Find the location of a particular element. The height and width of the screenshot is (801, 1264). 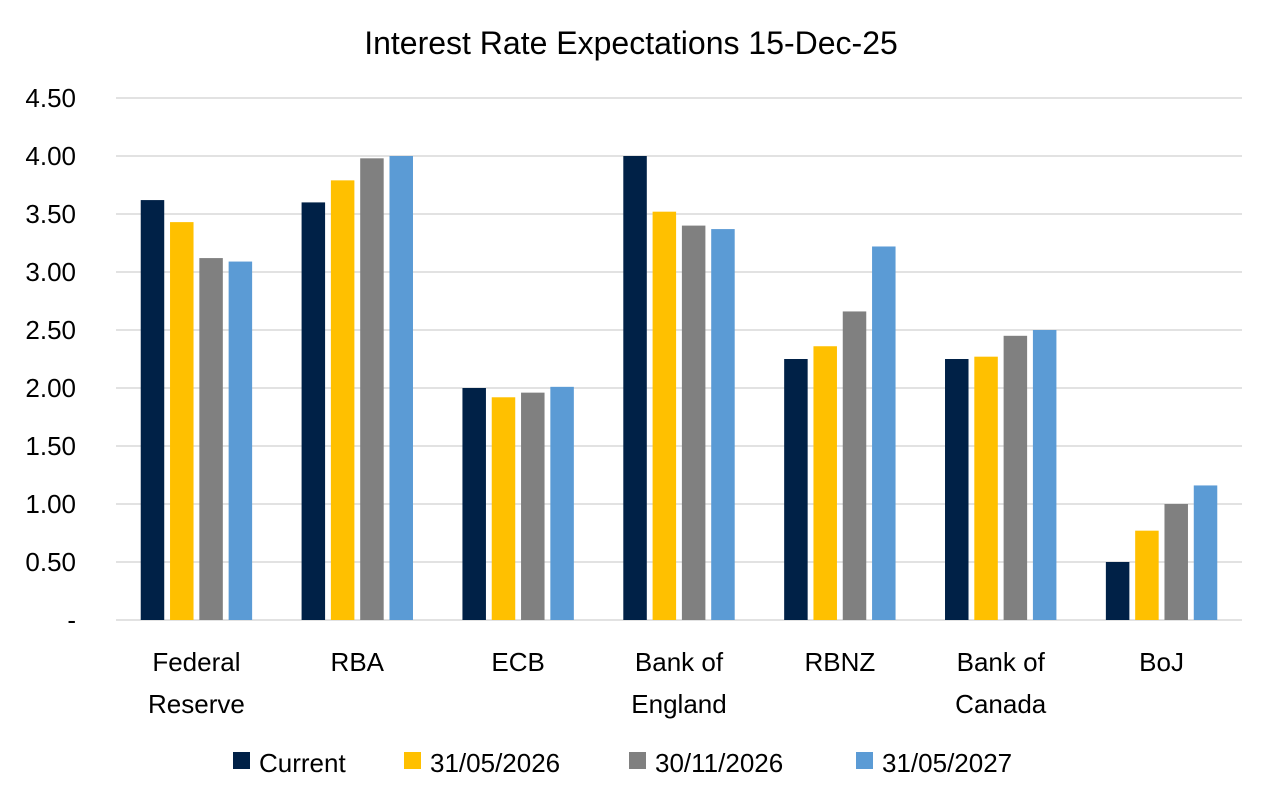

y-tick-label: 2.50 is located at coordinates (50, 330).